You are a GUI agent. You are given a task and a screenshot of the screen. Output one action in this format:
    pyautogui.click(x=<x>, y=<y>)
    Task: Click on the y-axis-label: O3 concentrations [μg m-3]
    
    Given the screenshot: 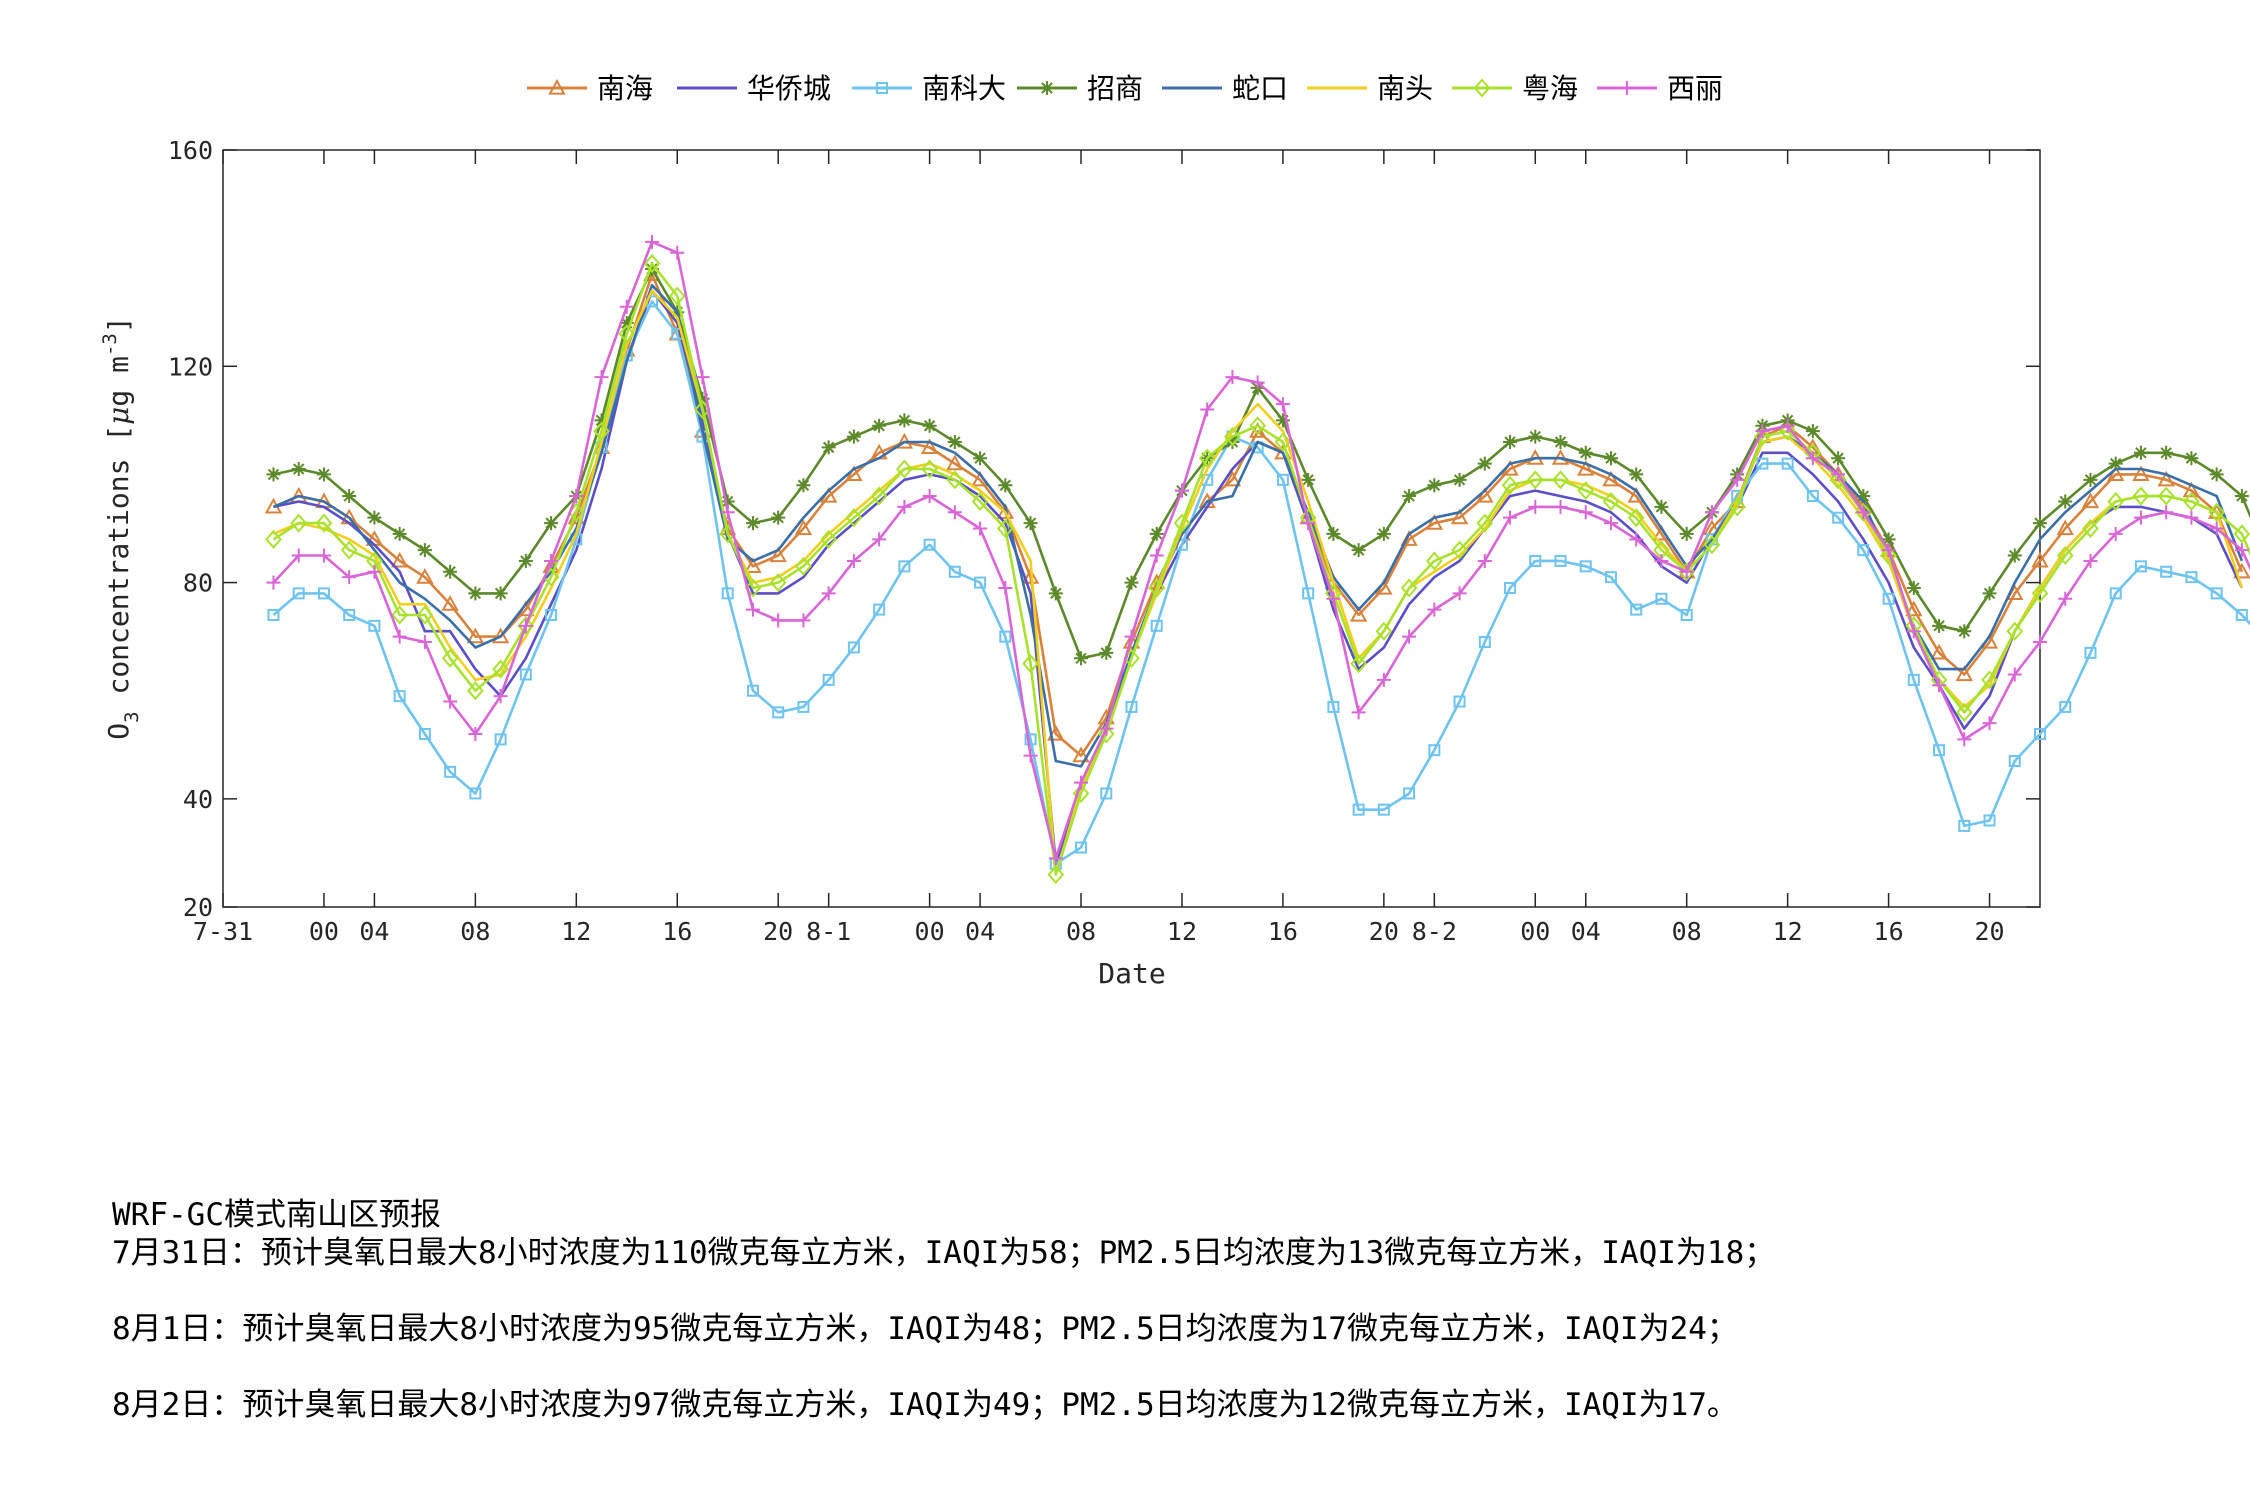 What is the action you would take?
    pyautogui.click(x=121, y=527)
    